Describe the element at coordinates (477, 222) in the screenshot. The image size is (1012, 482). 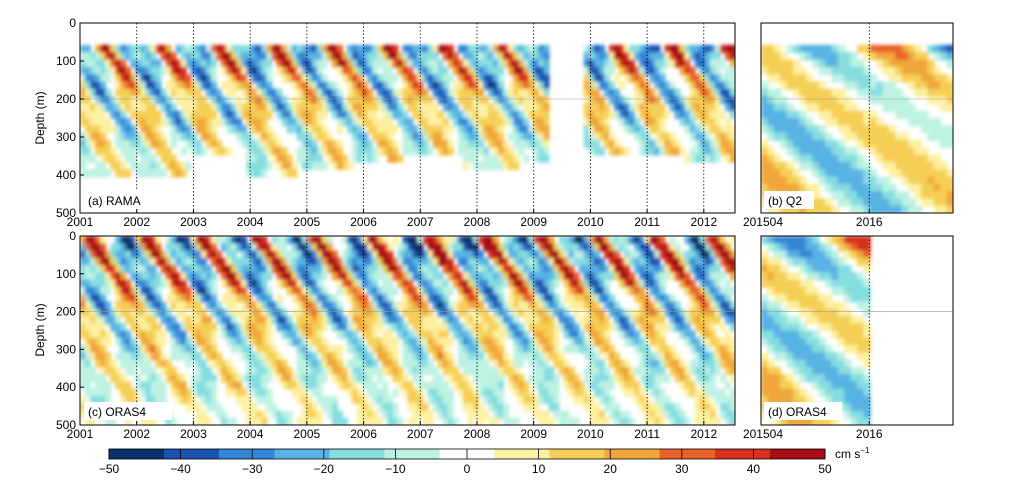
I see `x-tick-label: 2008` at that location.